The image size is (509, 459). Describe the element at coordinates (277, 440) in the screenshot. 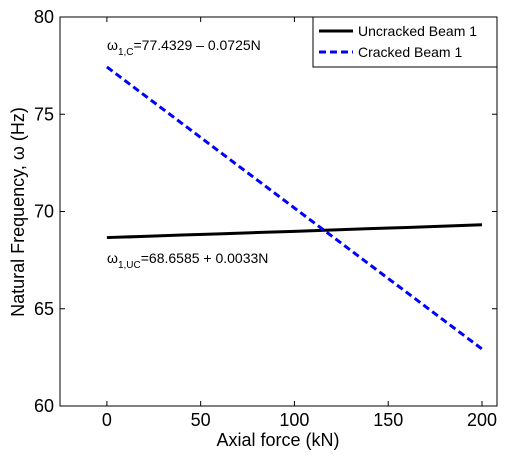

I see `x-axis-label: Axial force (kN)` at that location.